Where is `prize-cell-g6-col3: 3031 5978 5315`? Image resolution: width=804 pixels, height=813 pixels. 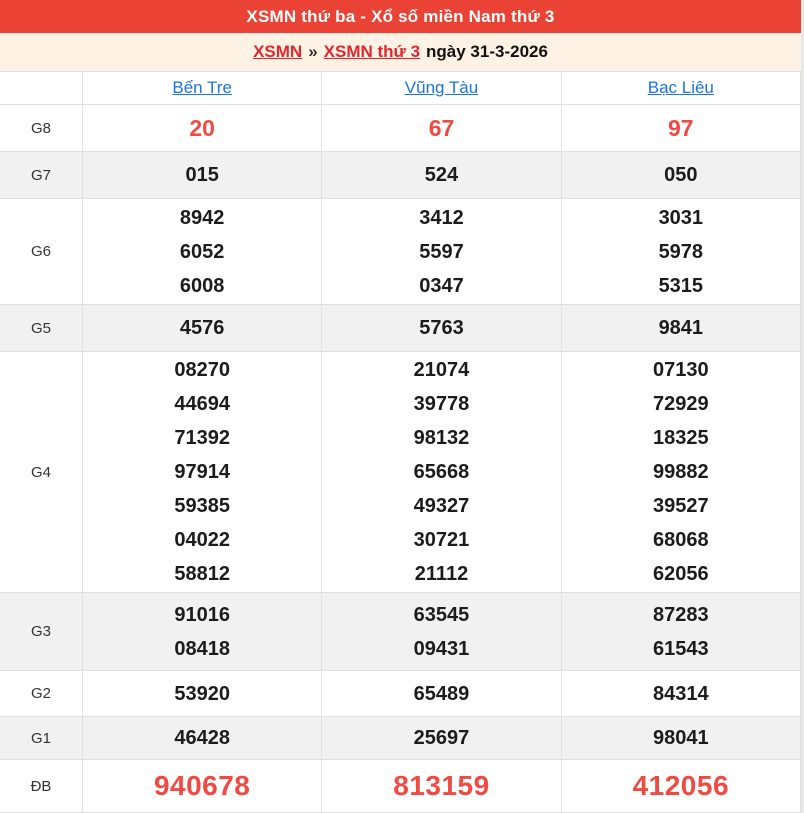 prize-cell-g6-col3: 3031 5978 5315 is located at coordinates (681, 251).